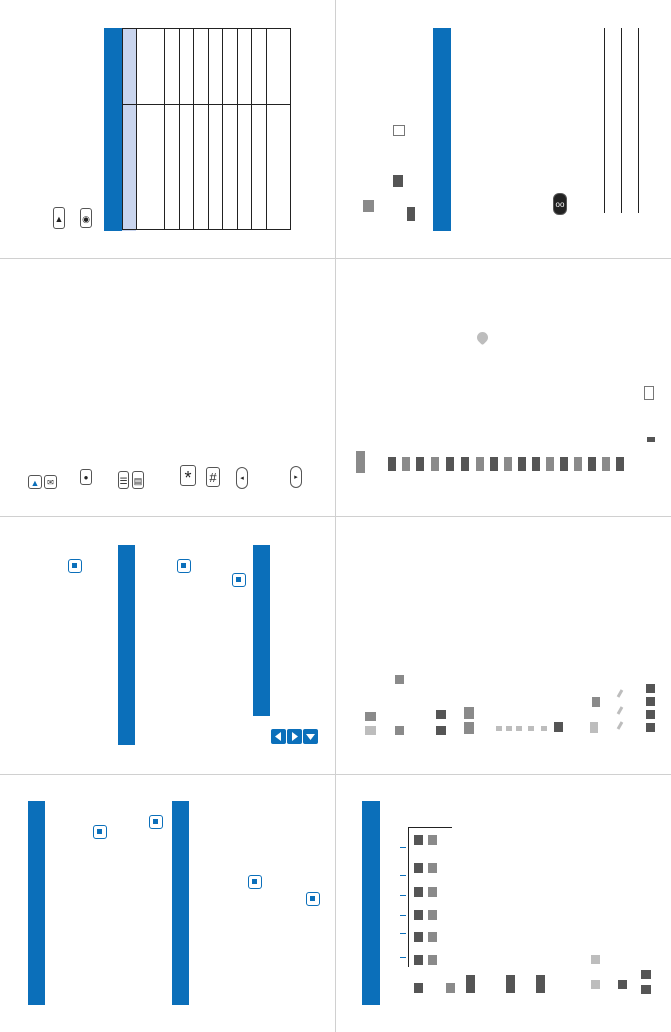 The image size is (671, 1032). I want to click on right-arrow-icon, so click(294, 736).